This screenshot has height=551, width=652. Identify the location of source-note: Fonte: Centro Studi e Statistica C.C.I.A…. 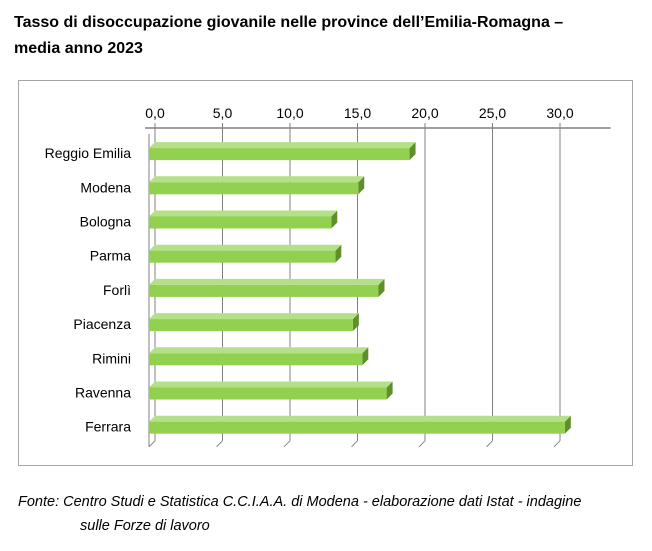
(333, 514).